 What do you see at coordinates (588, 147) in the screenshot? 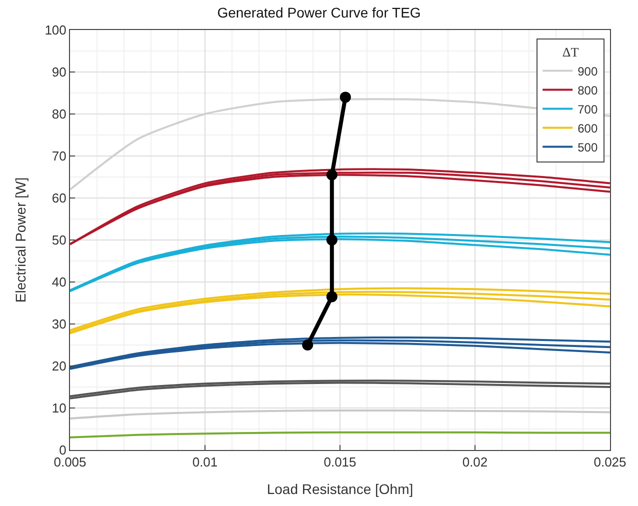
I see `legend-label: 500` at bounding box center [588, 147].